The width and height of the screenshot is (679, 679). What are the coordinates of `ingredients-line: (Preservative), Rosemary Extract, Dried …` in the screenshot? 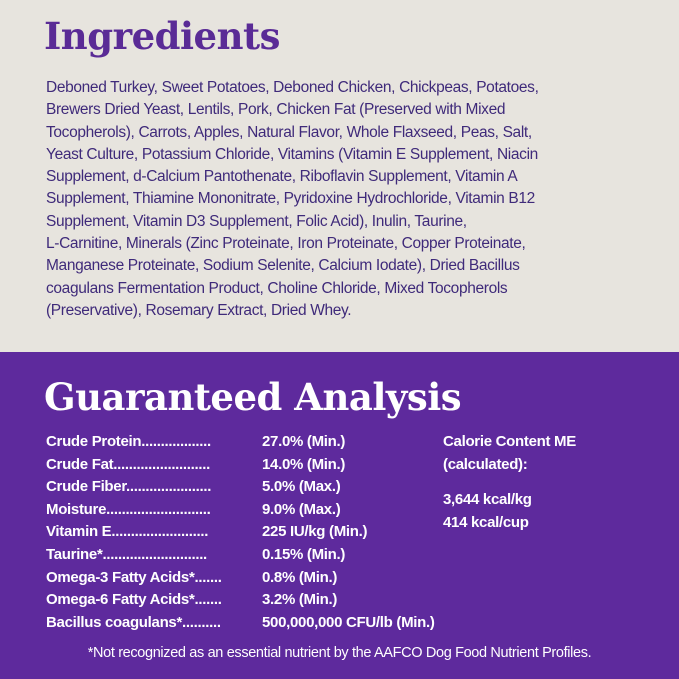 It's located at (199, 310).